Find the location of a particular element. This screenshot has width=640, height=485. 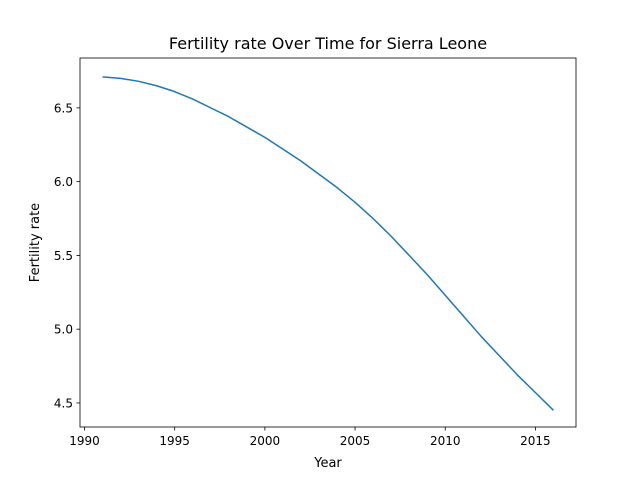

x-tick-label: 1990 is located at coordinates (84, 441).